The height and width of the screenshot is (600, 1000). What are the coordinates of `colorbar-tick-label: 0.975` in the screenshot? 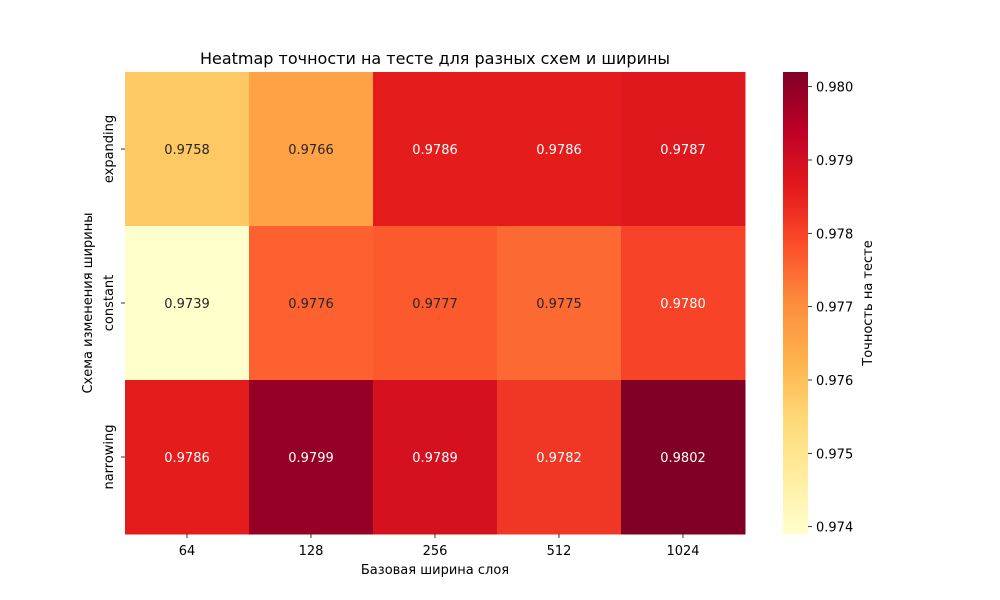 It's located at (834, 454).